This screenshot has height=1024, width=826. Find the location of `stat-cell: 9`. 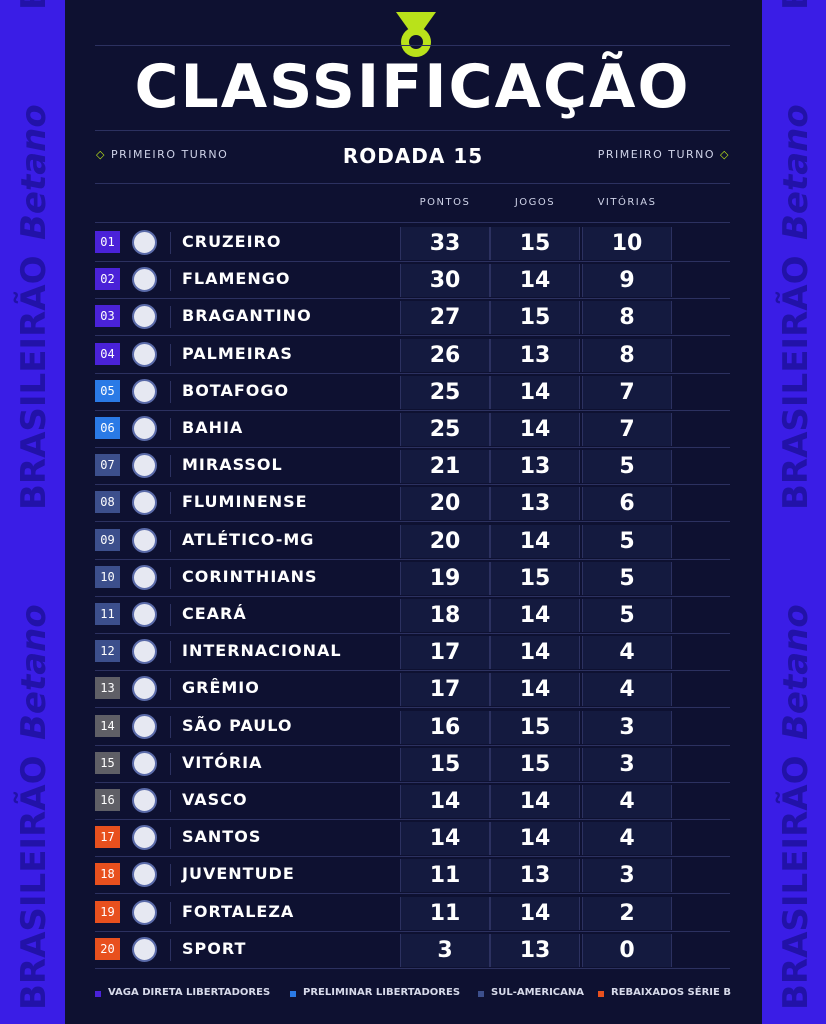

stat-cell: 9 is located at coordinates (627, 281).